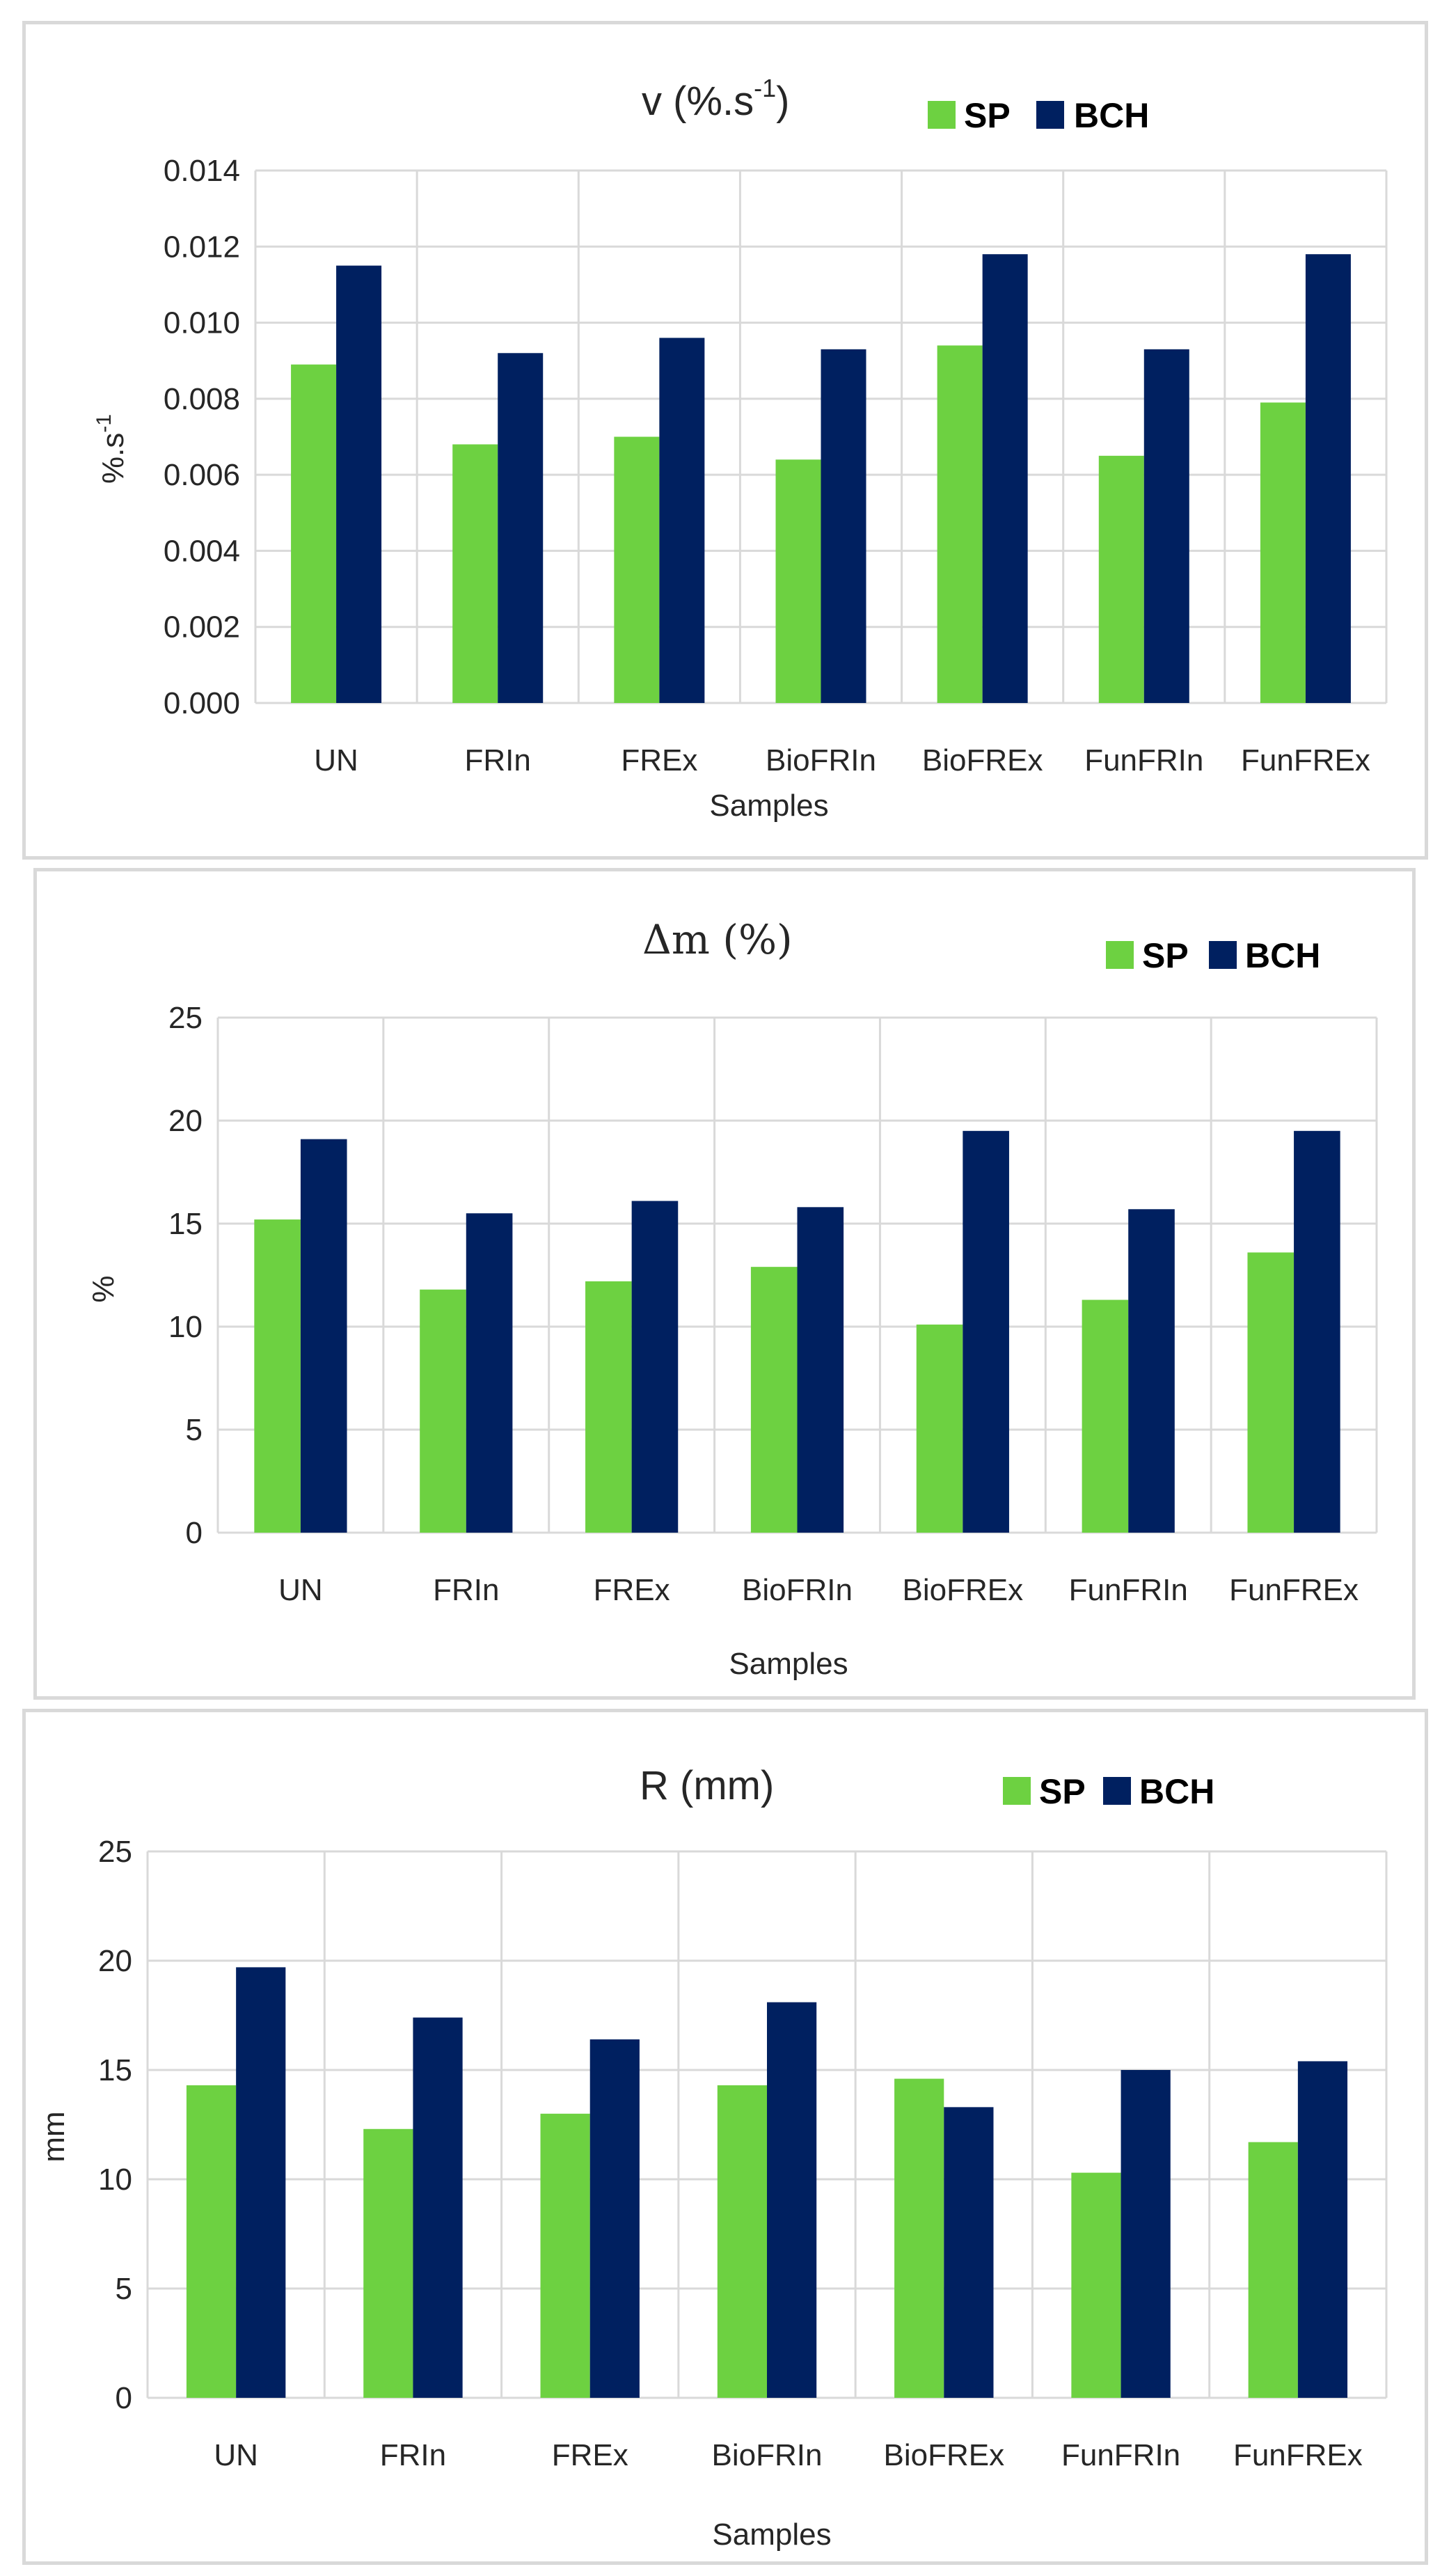  I want to click on y-tick-label: 0.006, so click(202, 475).